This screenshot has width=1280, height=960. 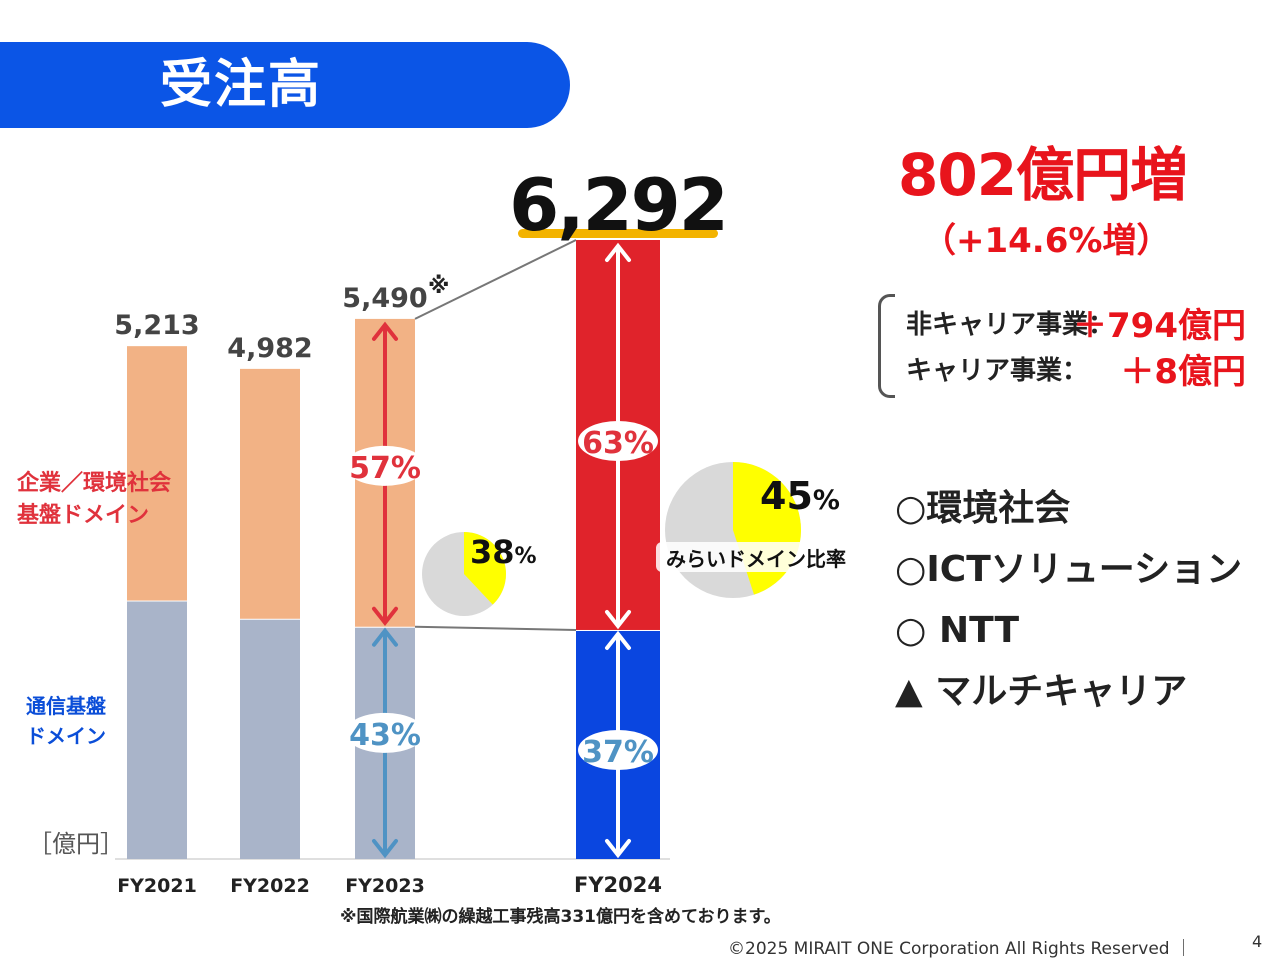 I want to click on footnote: ※国際航業㈱の繰越工事残高331億円を含めております。, so click(x=560, y=917).